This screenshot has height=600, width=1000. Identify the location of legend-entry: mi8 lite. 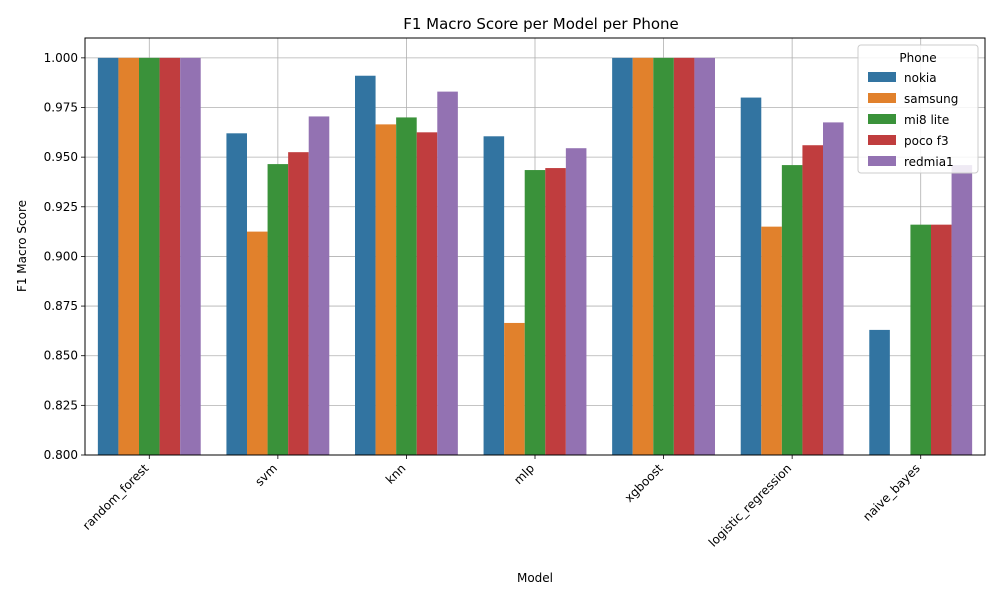
(926, 120).